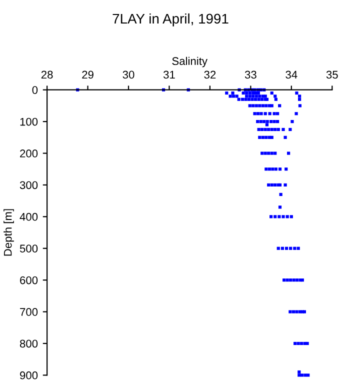 Image resolution: width=341 pixels, height=384 pixels. I want to click on y-tick-label: 400, so click(29, 216).